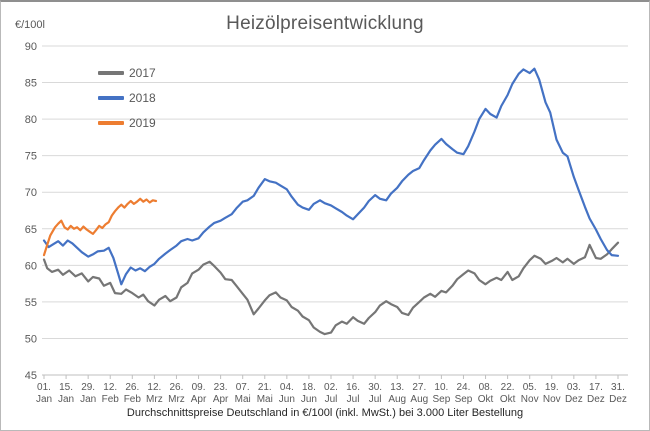 The width and height of the screenshot is (650, 431). What do you see at coordinates (31, 303) in the screenshot?
I see `y-tick-label-55: 55` at bounding box center [31, 303].